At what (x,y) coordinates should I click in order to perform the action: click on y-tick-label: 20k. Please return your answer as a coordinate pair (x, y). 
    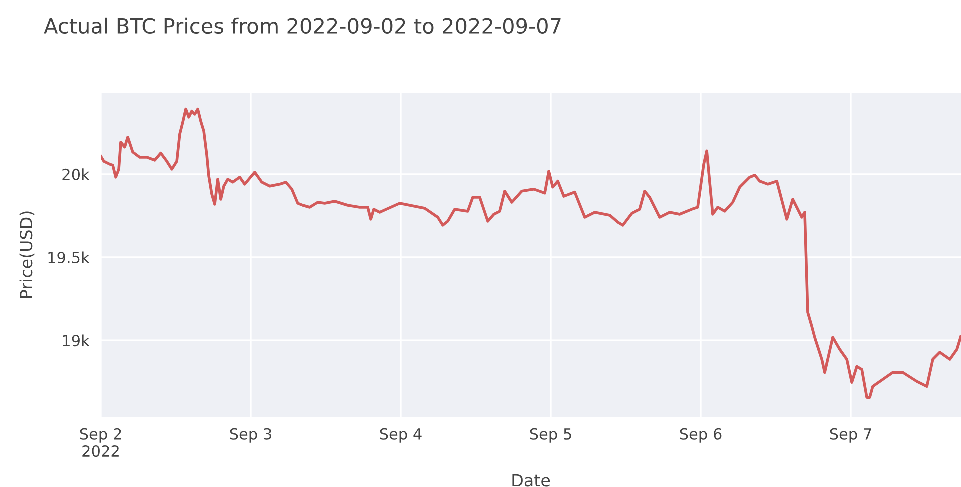
    Looking at the image, I should click on (76, 174).